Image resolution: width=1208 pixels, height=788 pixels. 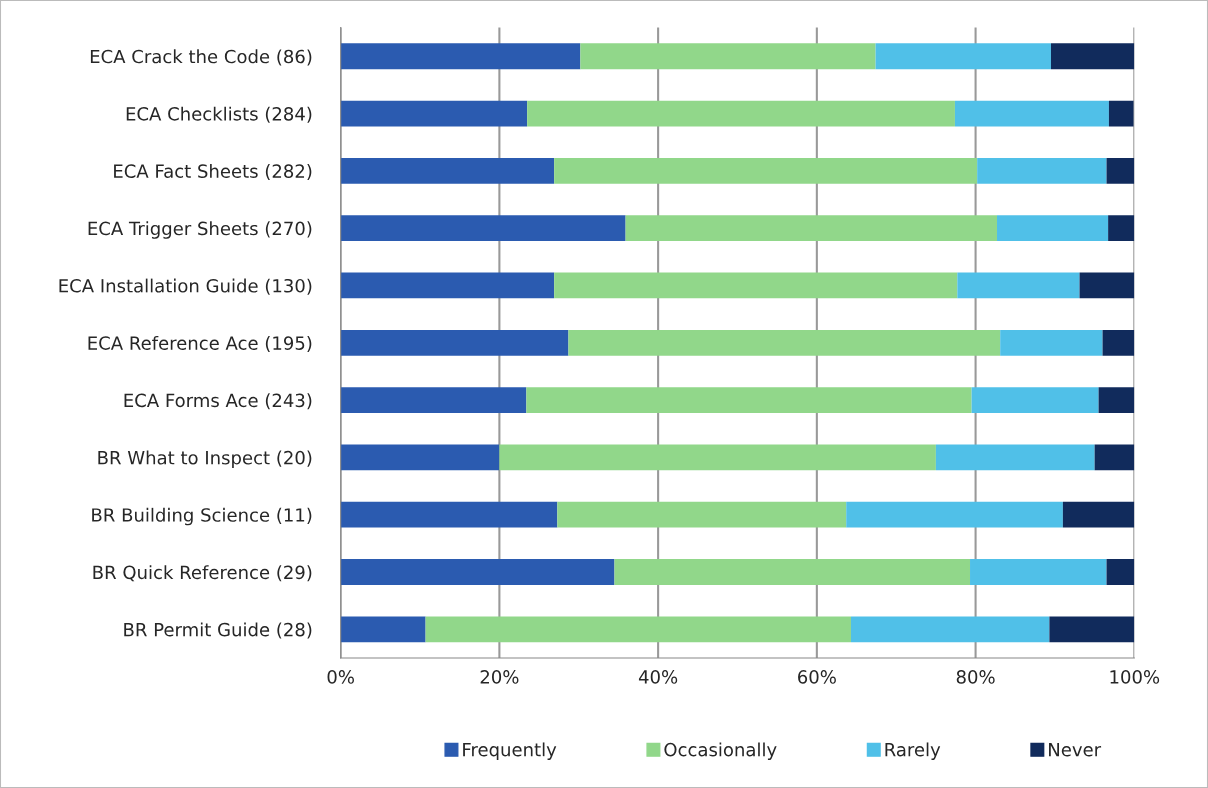 I want to click on y-tick-label: BR Building Science (11), so click(x=202, y=516).